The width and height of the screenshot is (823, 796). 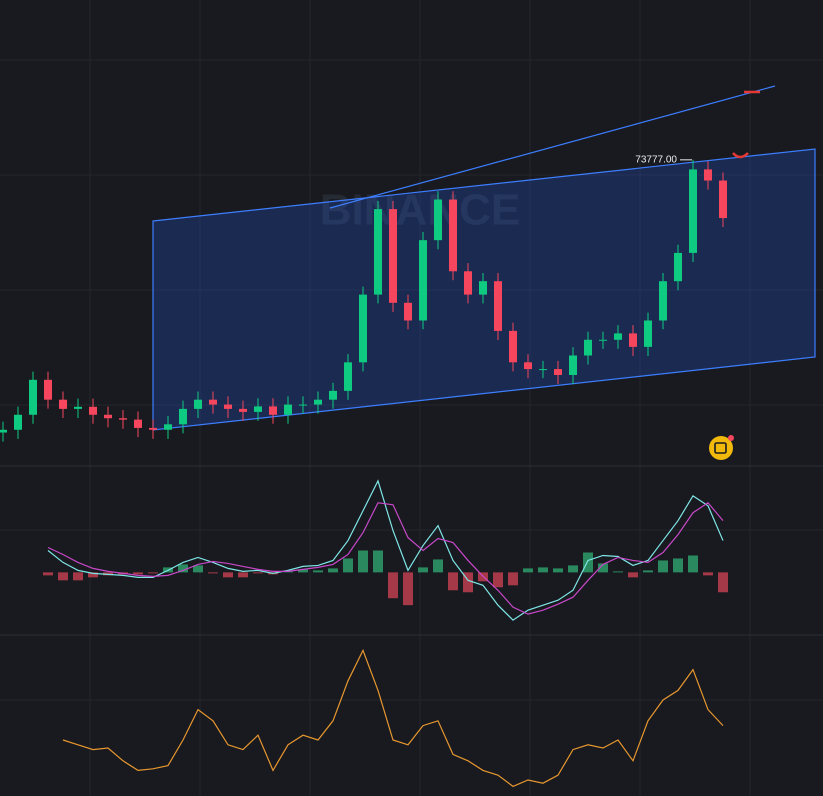 What do you see at coordinates (552, 147) in the screenshot?
I see `trend-line` at bounding box center [552, 147].